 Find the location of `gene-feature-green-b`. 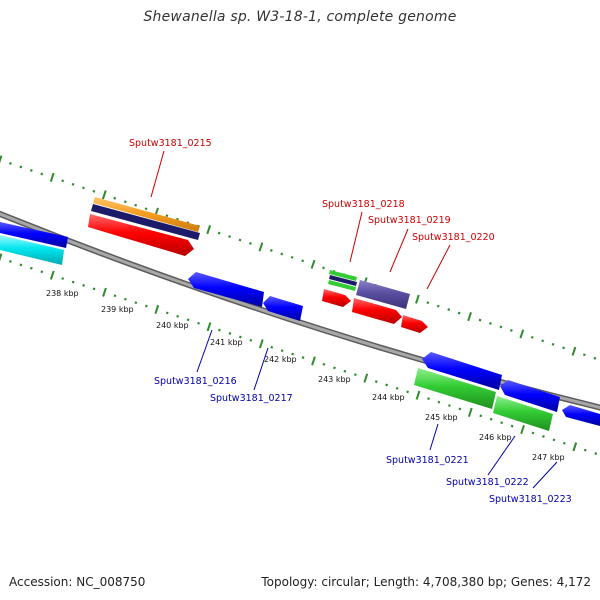

gene-feature-green-b is located at coordinates (523, 413).